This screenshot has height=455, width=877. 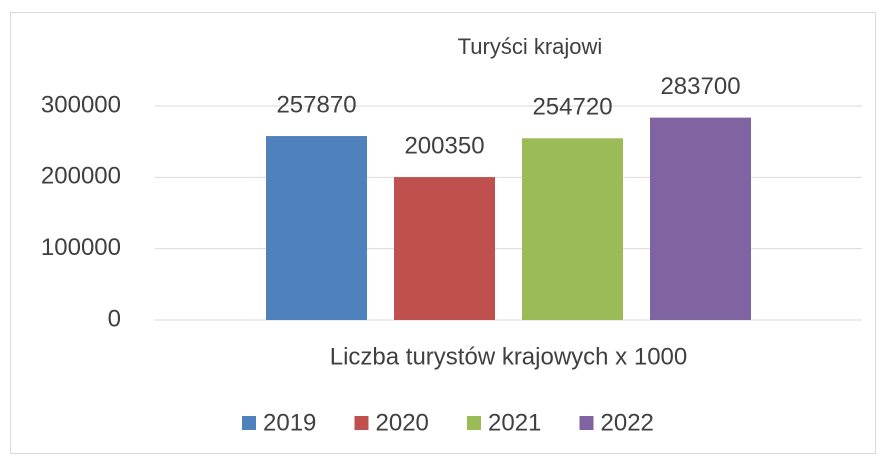 I want to click on y-tick-label: 300000, so click(x=81, y=104).